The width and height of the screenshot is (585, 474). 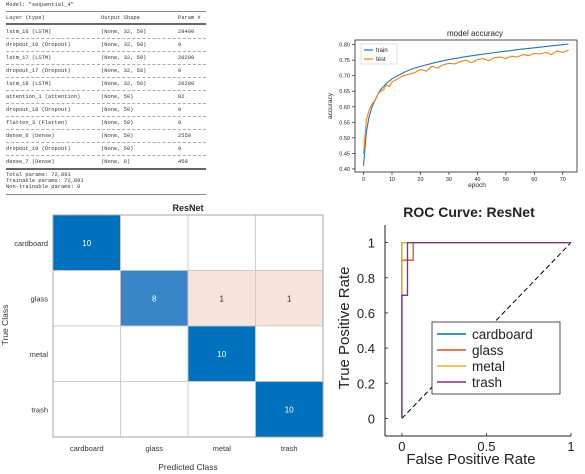 What do you see at coordinates (184, 448) in the screenshot?
I see `confusion-matrix-x-tick-labels: cardboard glass metal trash` at bounding box center [184, 448].